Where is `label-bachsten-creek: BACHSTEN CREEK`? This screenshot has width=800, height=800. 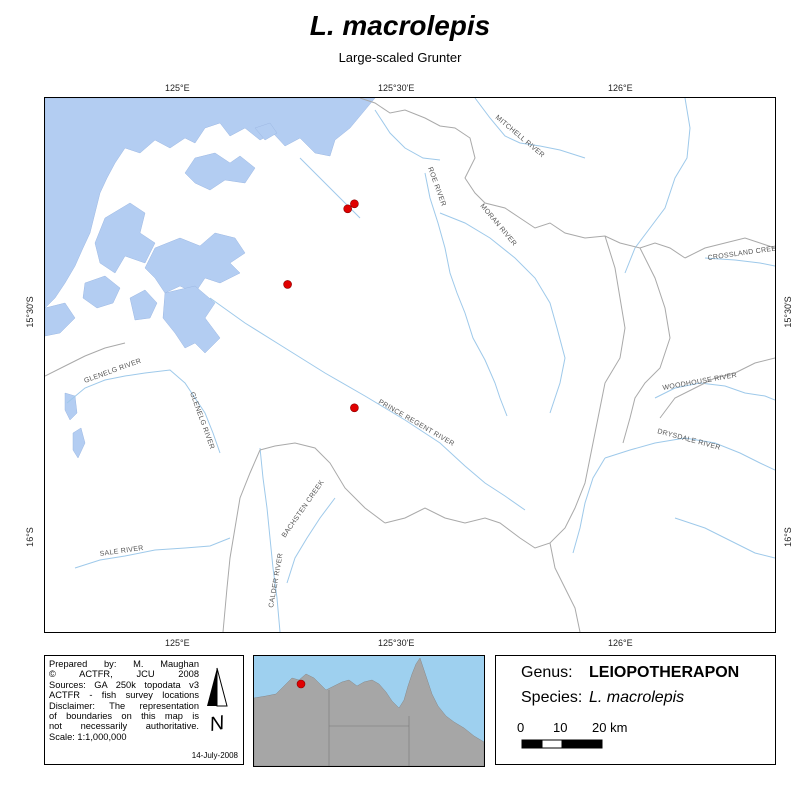
label-bachsten-creek: BACHSTEN CREEK is located at coordinates (303, 509).